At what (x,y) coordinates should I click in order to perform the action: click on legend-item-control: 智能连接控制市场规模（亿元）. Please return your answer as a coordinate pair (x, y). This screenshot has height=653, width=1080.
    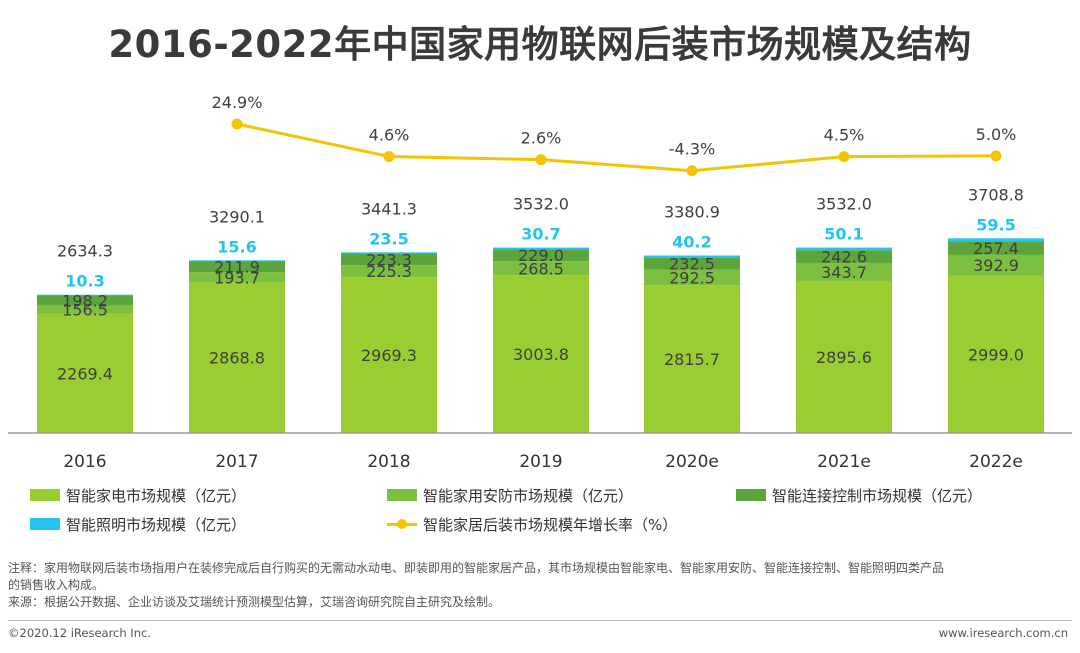
    Looking at the image, I should click on (859, 495).